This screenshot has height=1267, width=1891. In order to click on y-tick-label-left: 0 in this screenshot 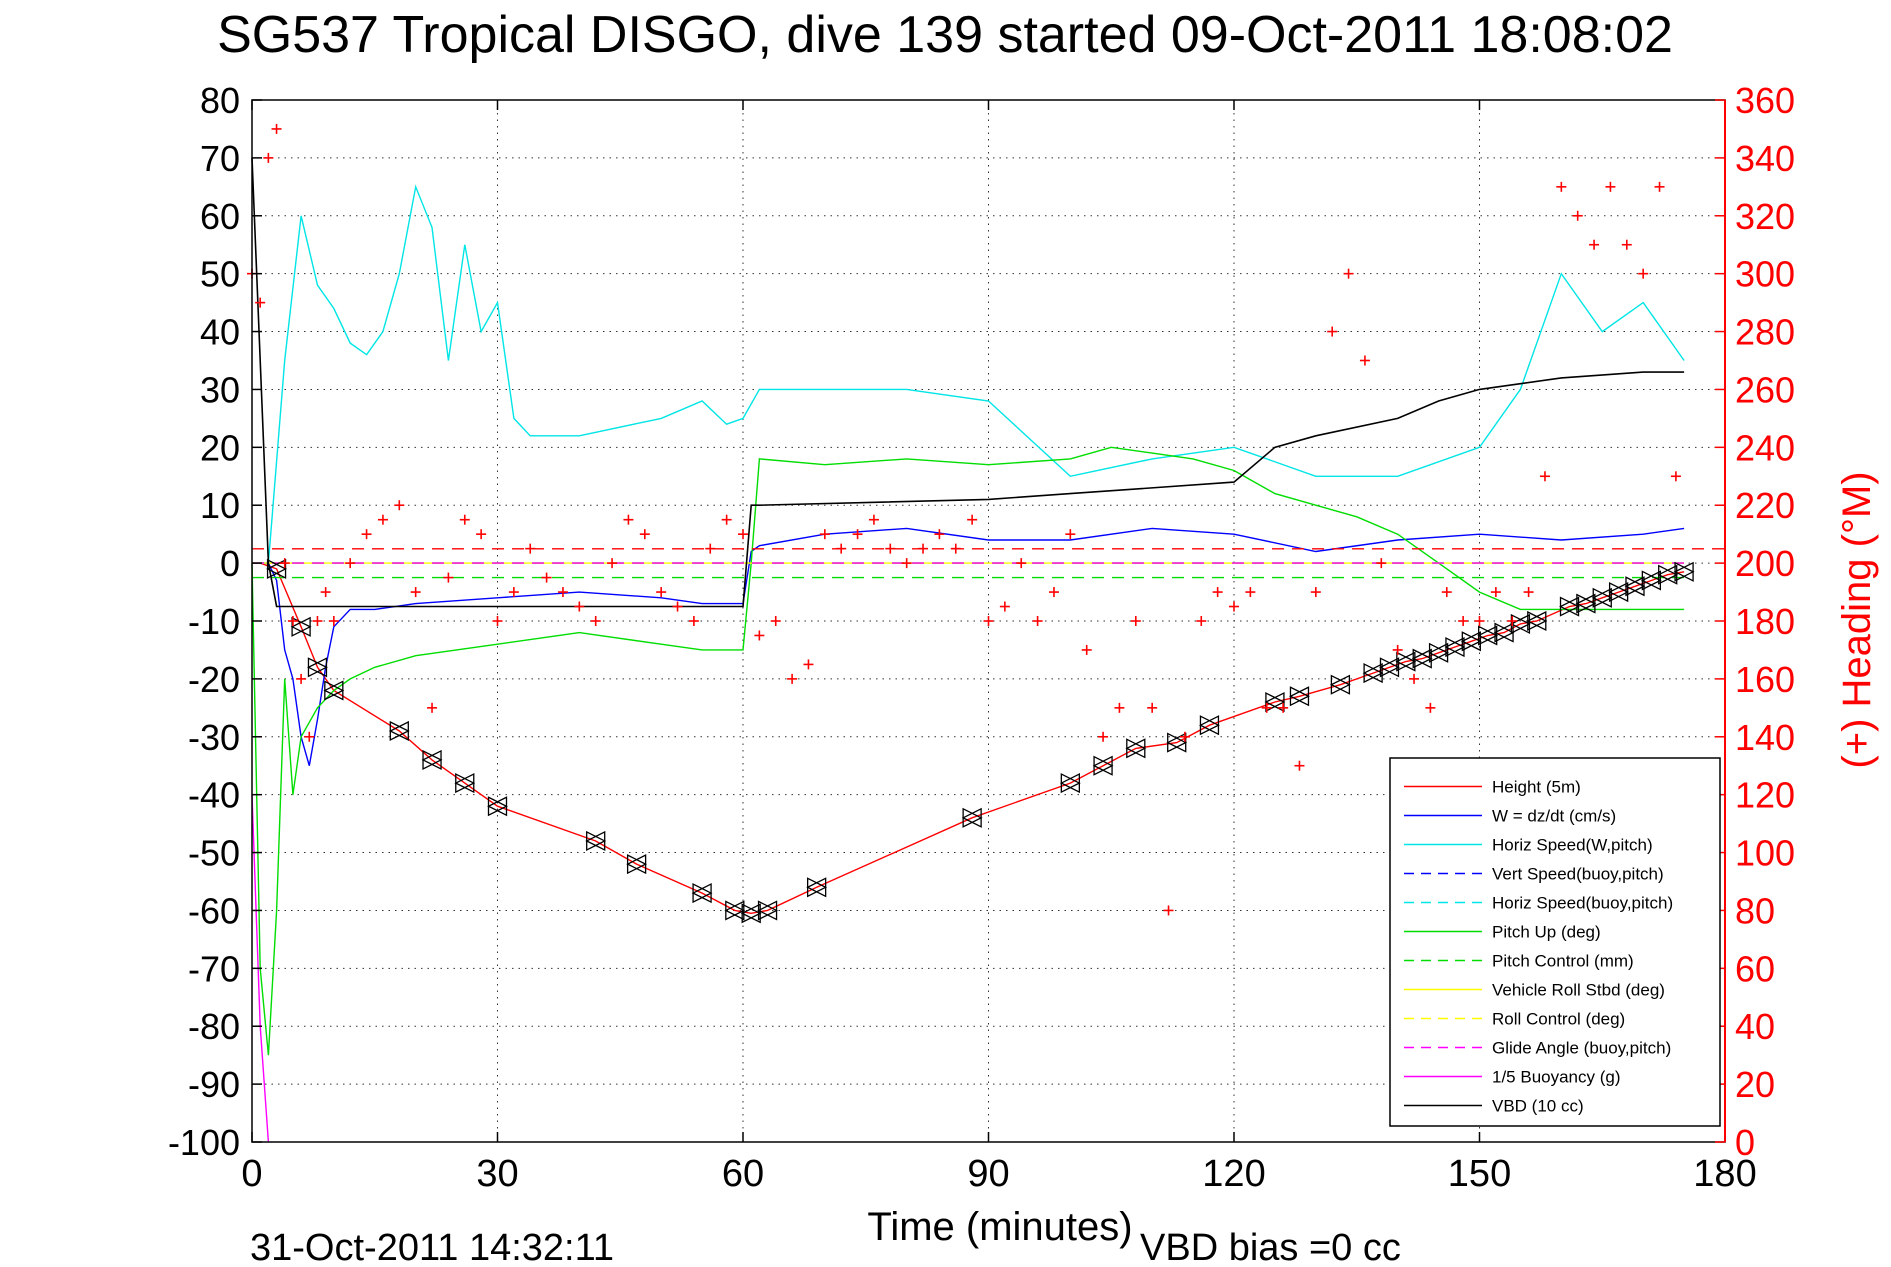, I will do `click(230, 563)`.